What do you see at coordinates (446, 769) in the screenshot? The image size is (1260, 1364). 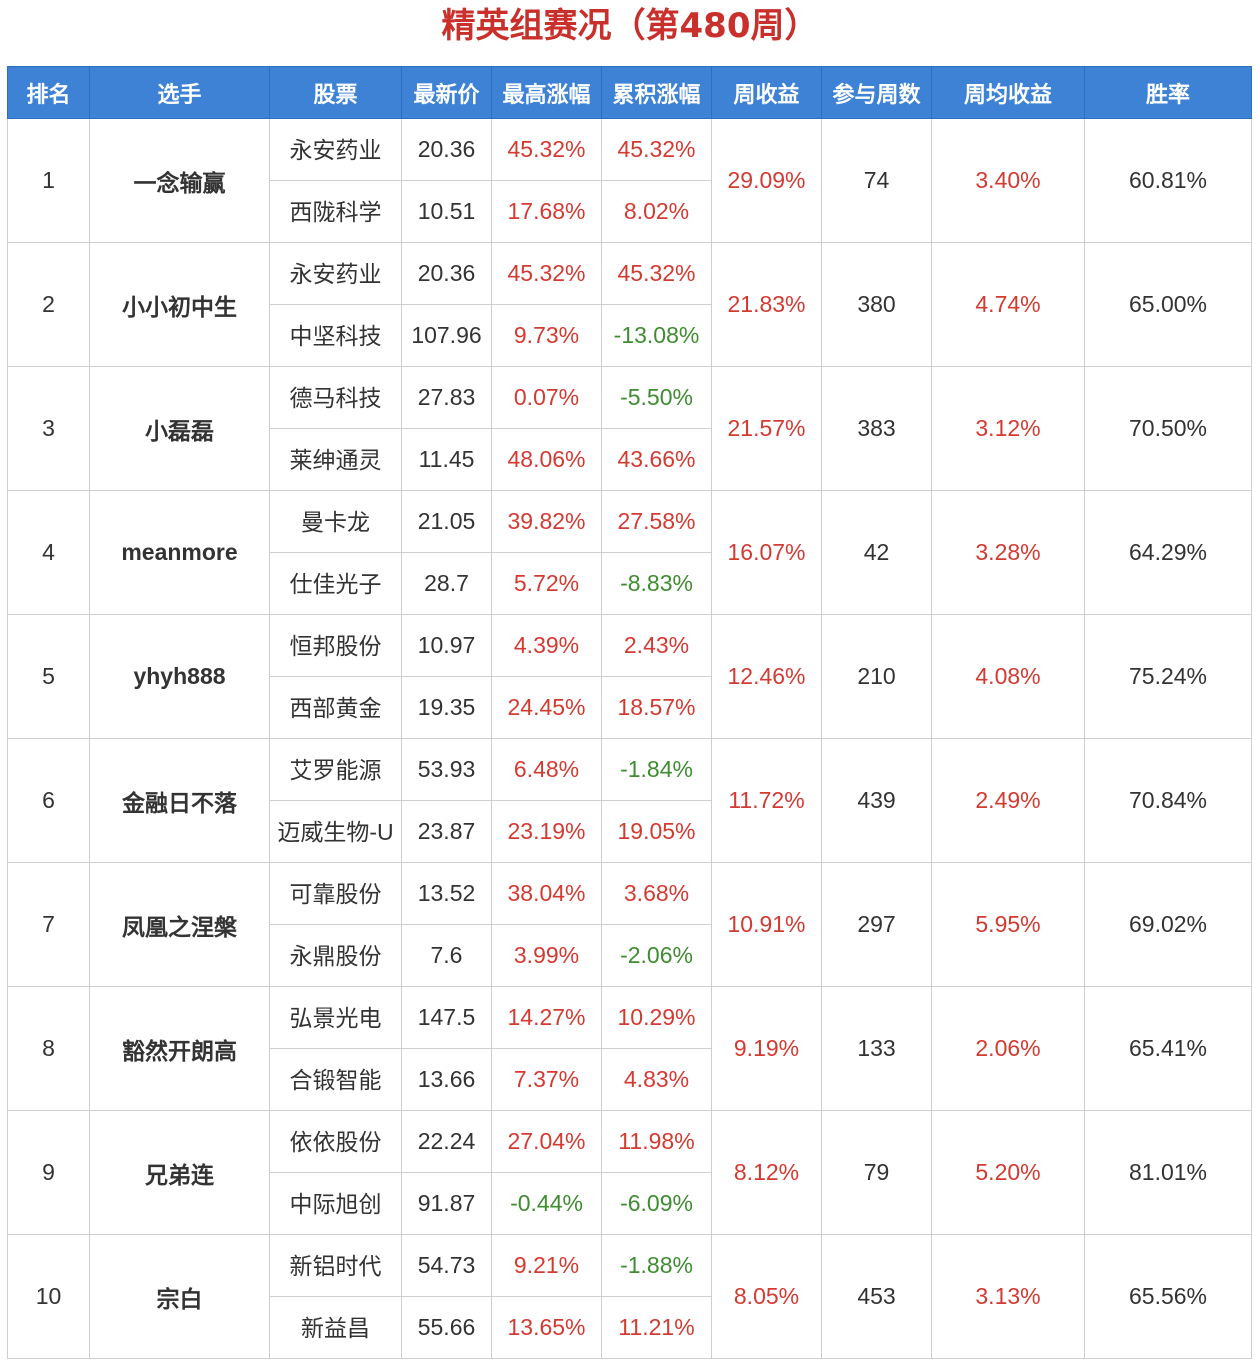 I see `latest-price: 53.93` at bounding box center [446, 769].